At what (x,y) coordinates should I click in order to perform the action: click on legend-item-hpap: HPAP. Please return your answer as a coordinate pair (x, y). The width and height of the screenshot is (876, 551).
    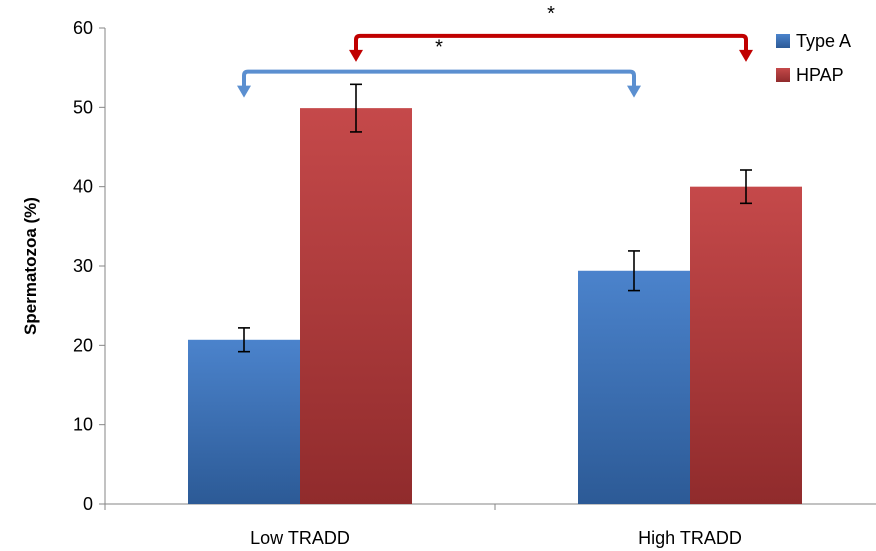
    Looking at the image, I should click on (810, 75).